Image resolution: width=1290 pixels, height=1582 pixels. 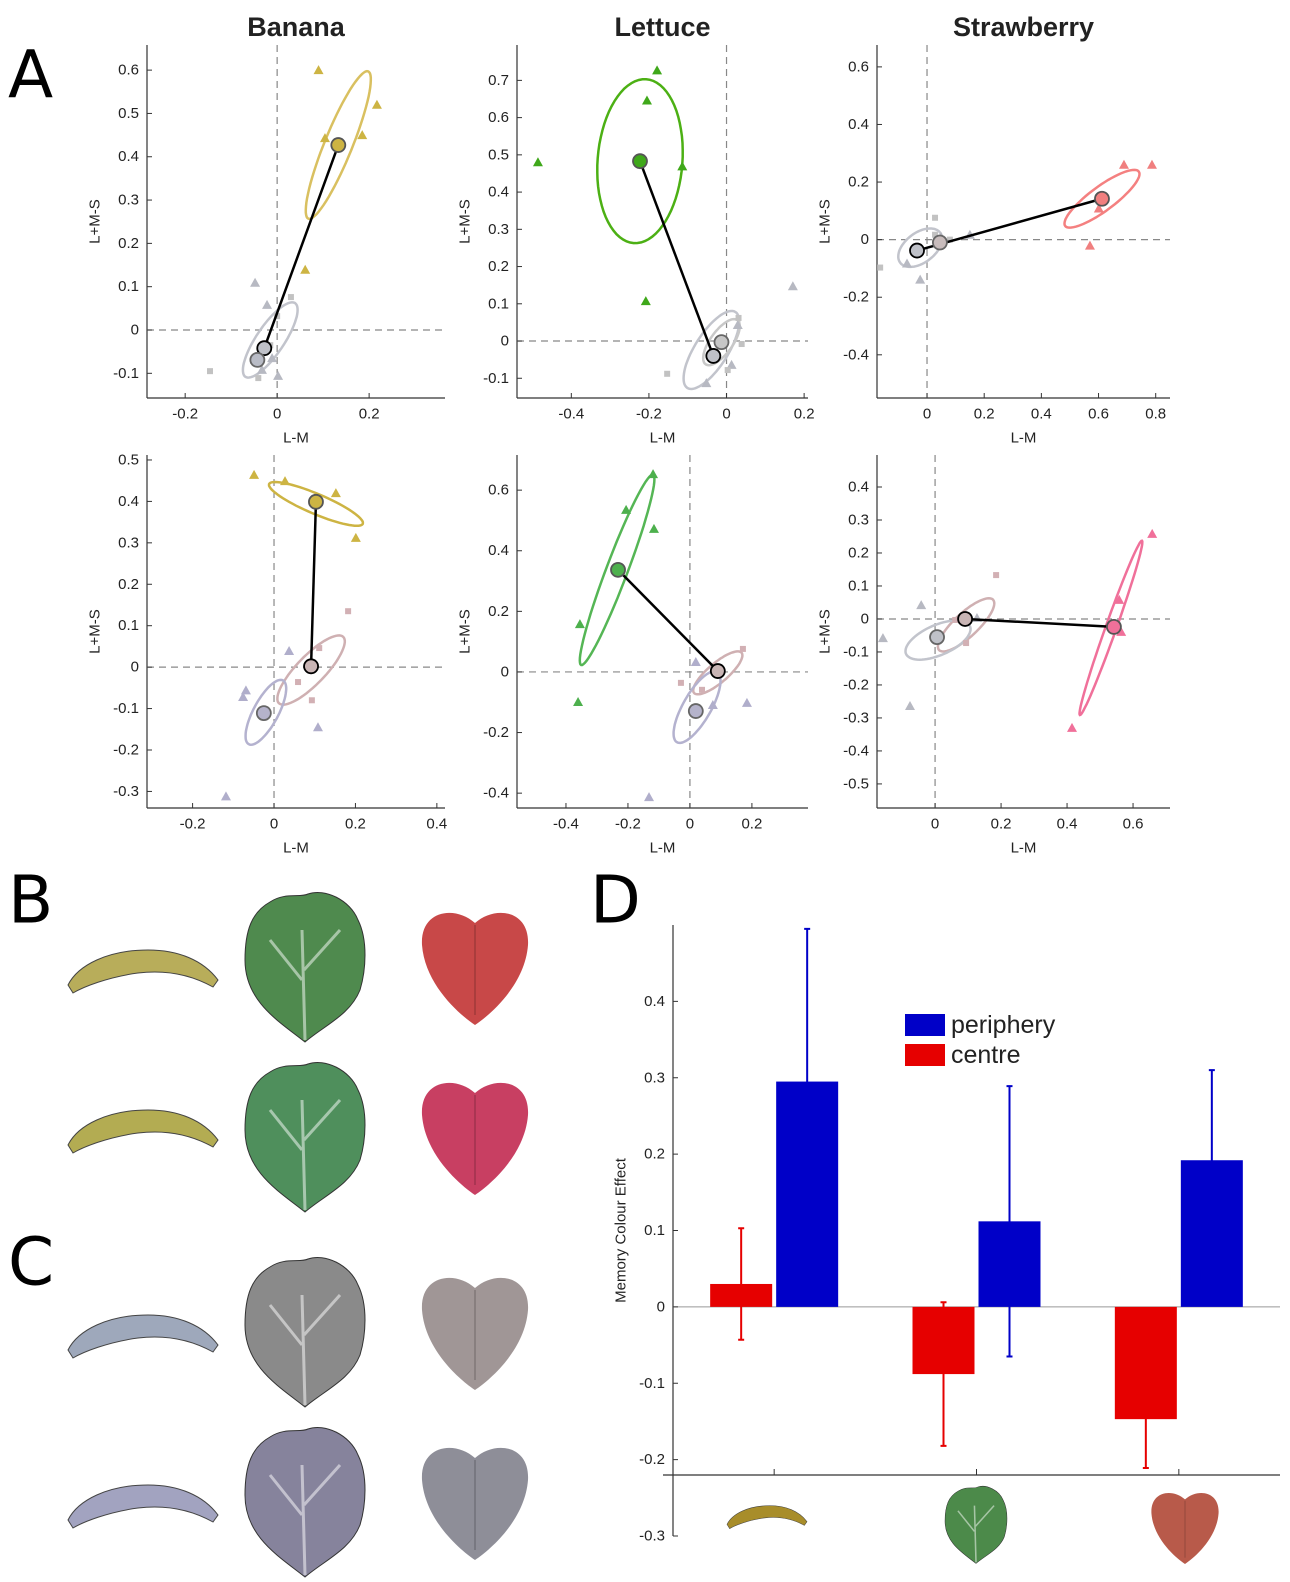 What do you see at coordinates (976, 1525) in the screenshot?
I see `category-image` at bounding box center [976, 1525].